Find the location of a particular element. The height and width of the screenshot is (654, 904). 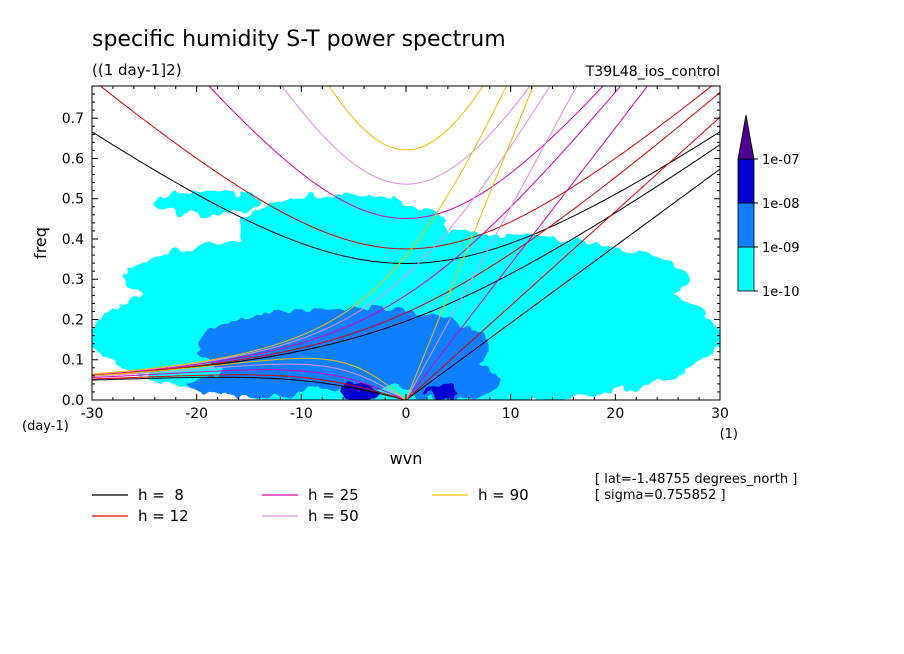

y-tick-label: 0.2 is located at coordinates (73, 320).